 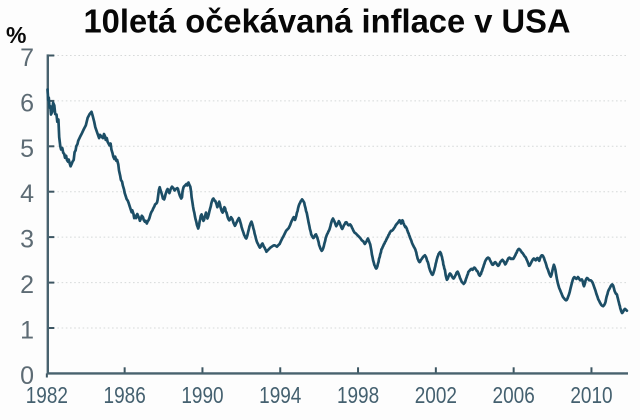 I want to click on svg-text: 1990, so click(x=202, y=395).